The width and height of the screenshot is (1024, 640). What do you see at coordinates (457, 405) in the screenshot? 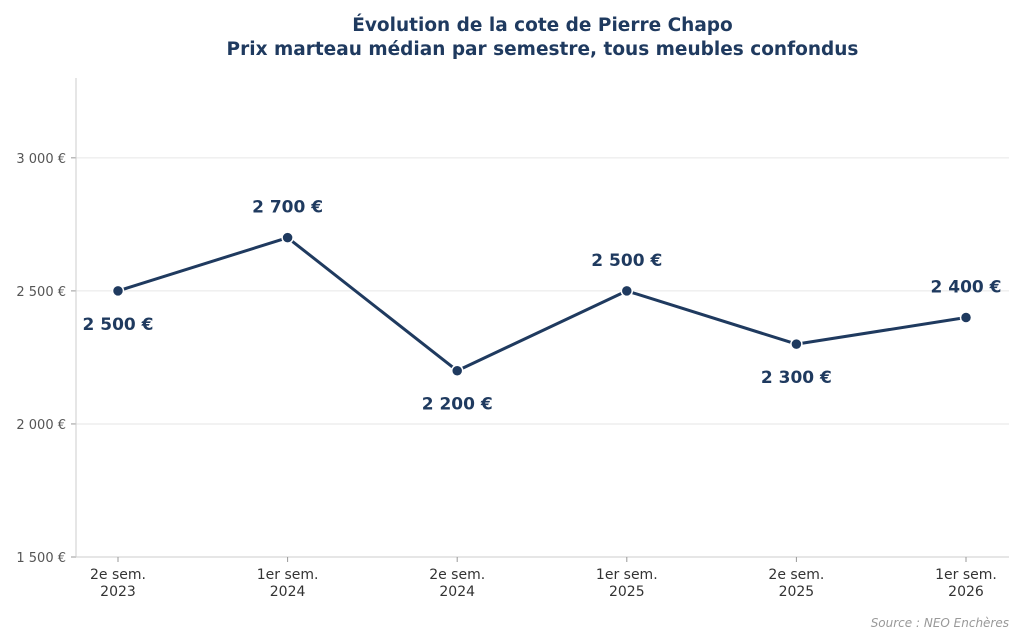
I see `data-label: 2 200 €` at bounding box center [457, 405].